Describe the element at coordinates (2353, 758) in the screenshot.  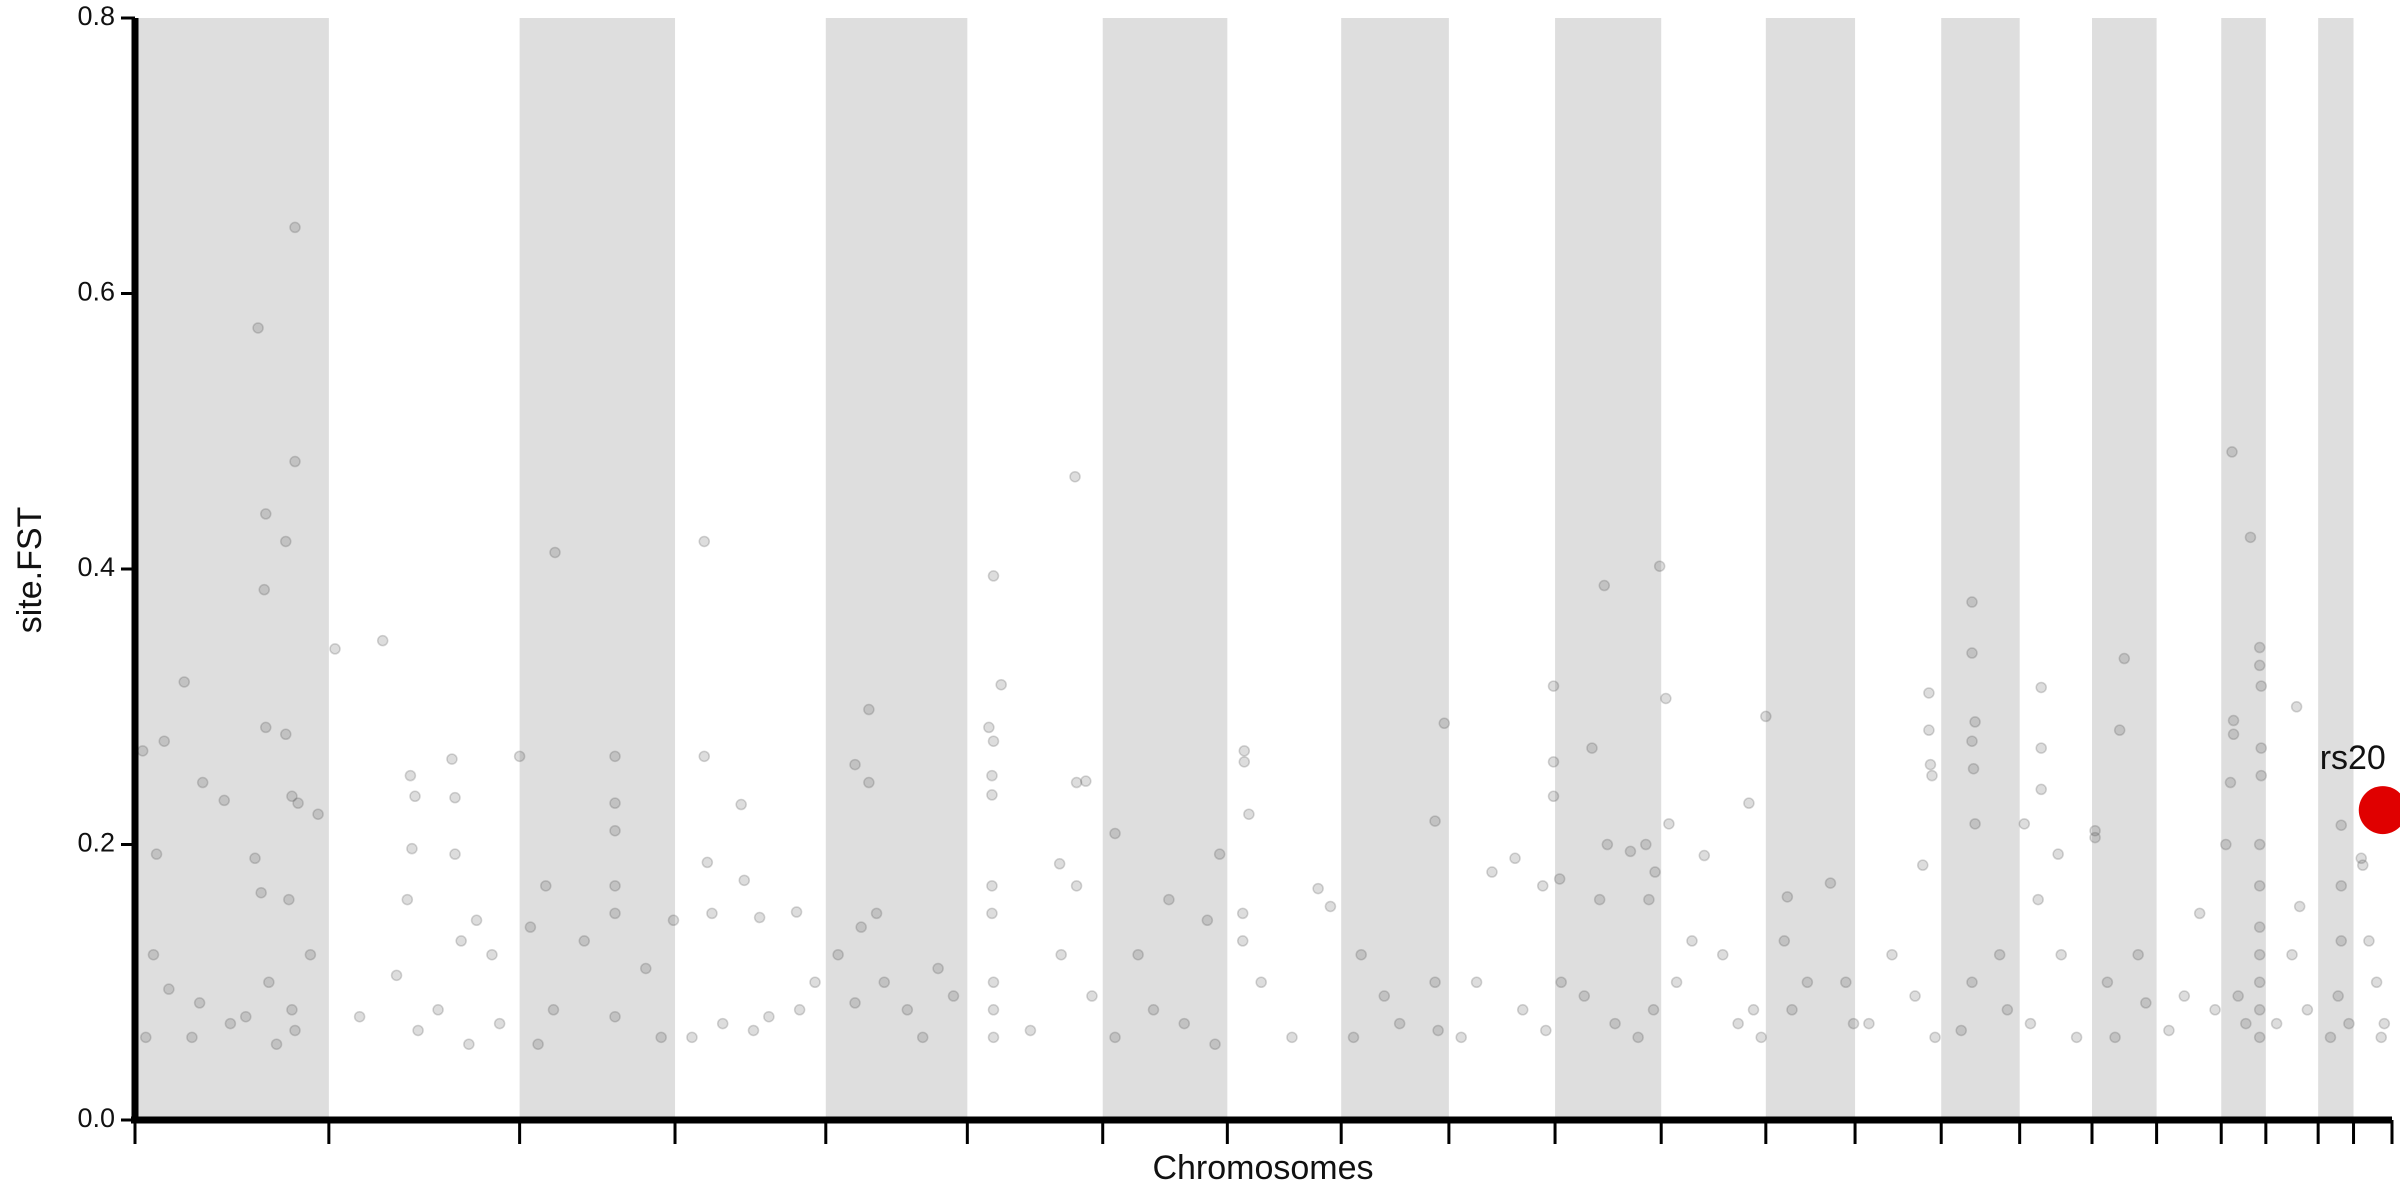
I see `highlight-label: rs20` at that location.